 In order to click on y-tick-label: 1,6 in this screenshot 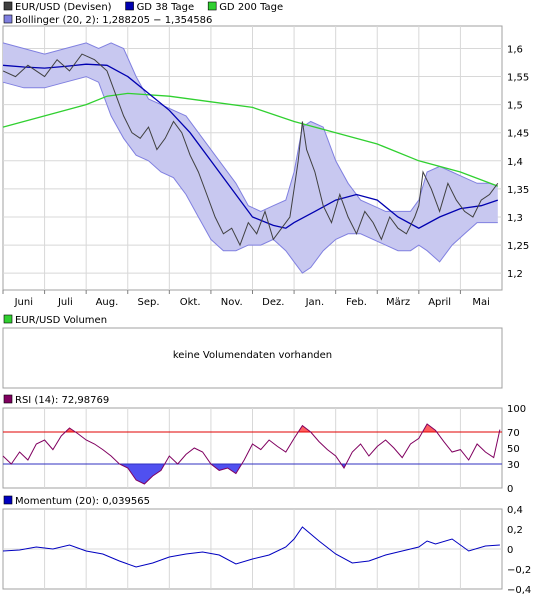, I will do `click(515, 49)`.